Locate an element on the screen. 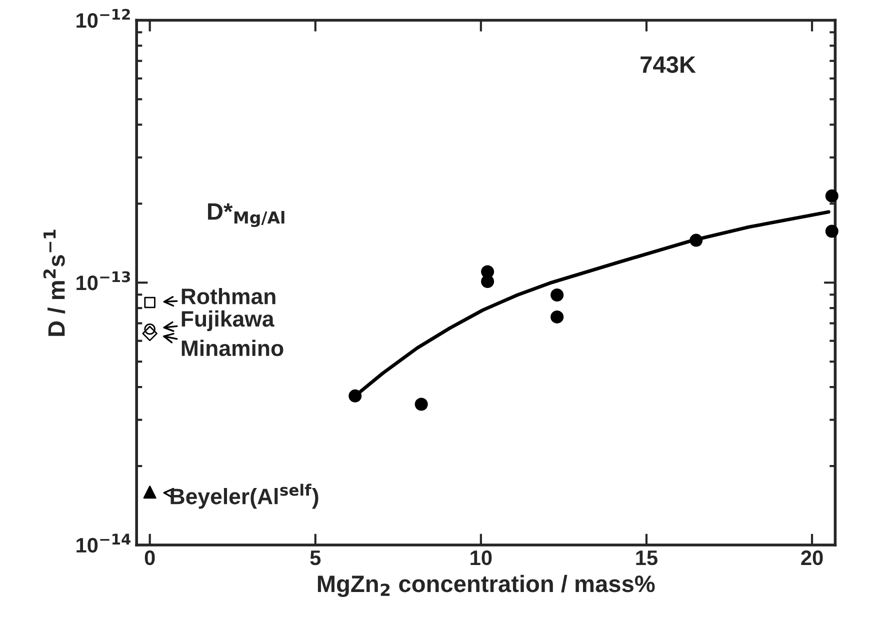 This screenshot has width=870, height=633. y-axis-title: D / m$^{2}$s$^{−1}$ is located at coordinates (54, 283).